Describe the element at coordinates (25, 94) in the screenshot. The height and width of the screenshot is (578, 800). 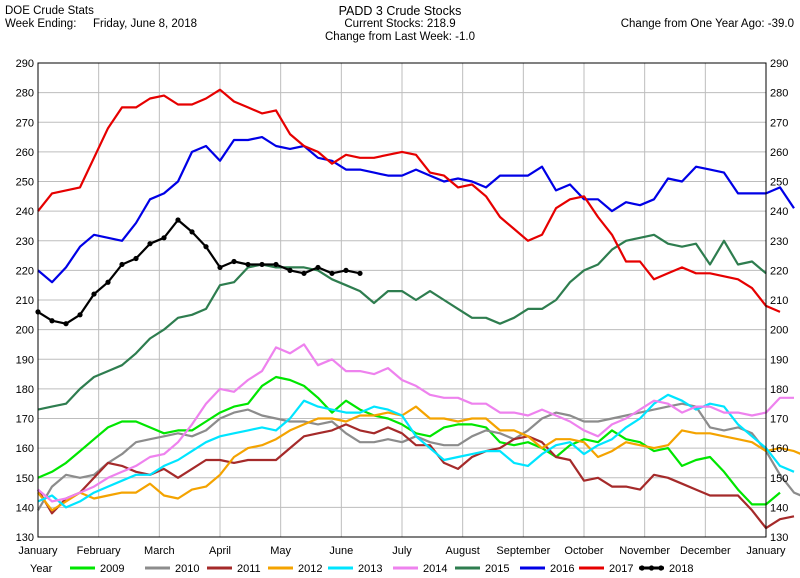
I see `y-tick-left-280: 280` at that location.